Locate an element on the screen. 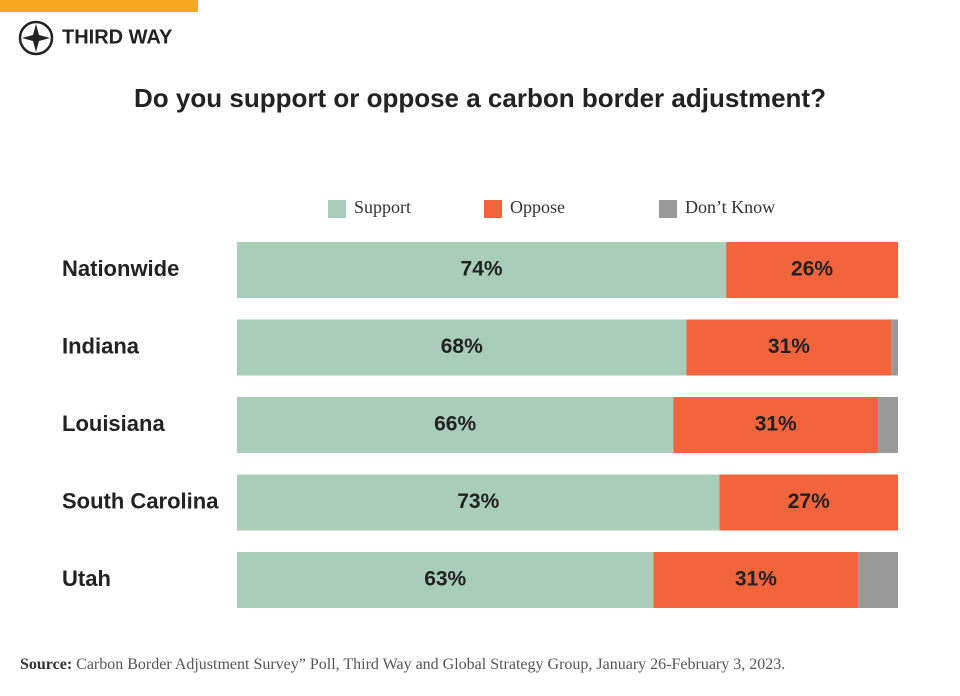 This screenshot has height=696, width=960. brand: THIRD WAY is located at coordinates (117, 37).